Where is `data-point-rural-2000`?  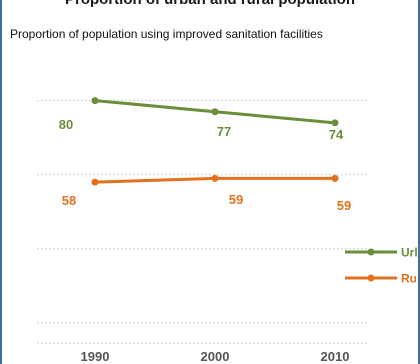 data-point-rural-2000 is located at coordinates (215, 178).